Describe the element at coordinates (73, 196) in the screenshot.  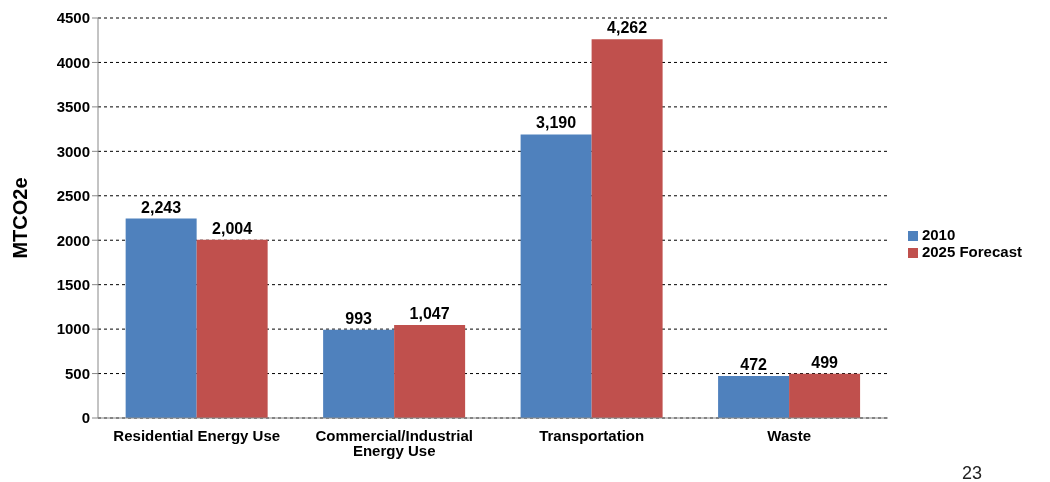
I see `y-tick-label: 2500` at that location.